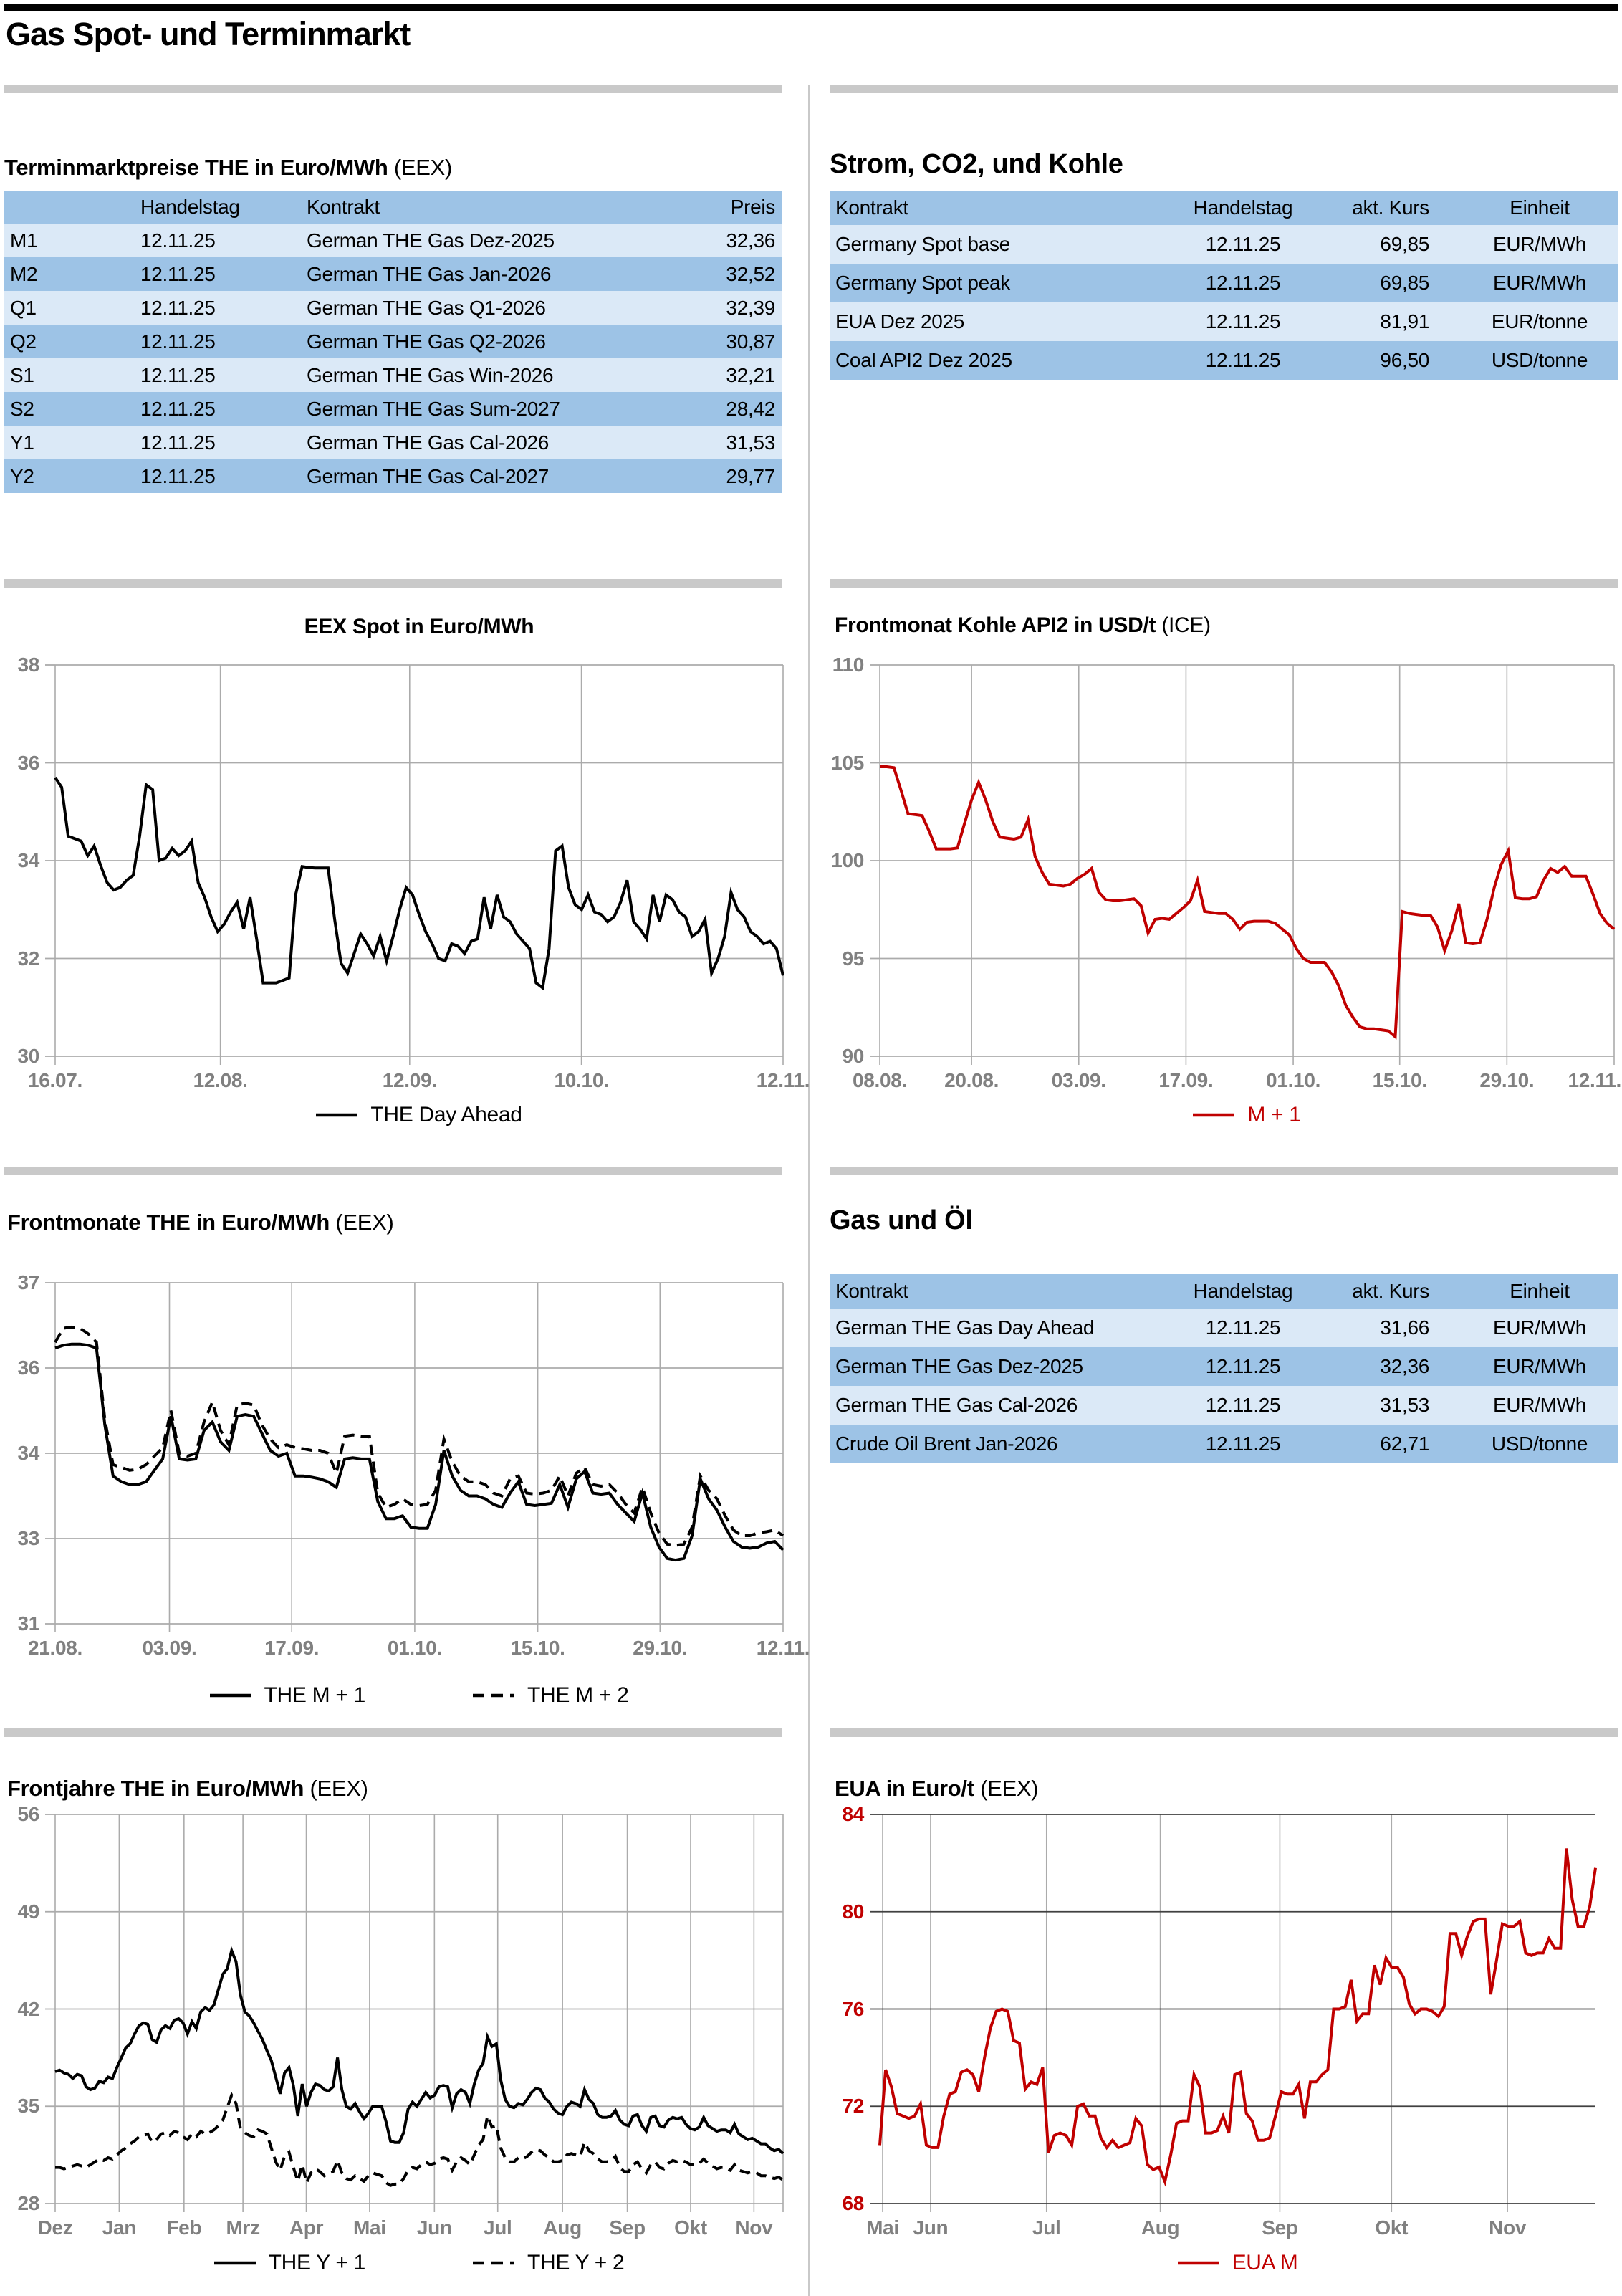 The image size is (1622, 2296). Describe the element at coordinates (119, 2227) in the screenshot. I see `x-axis-label: Jan` at that location.